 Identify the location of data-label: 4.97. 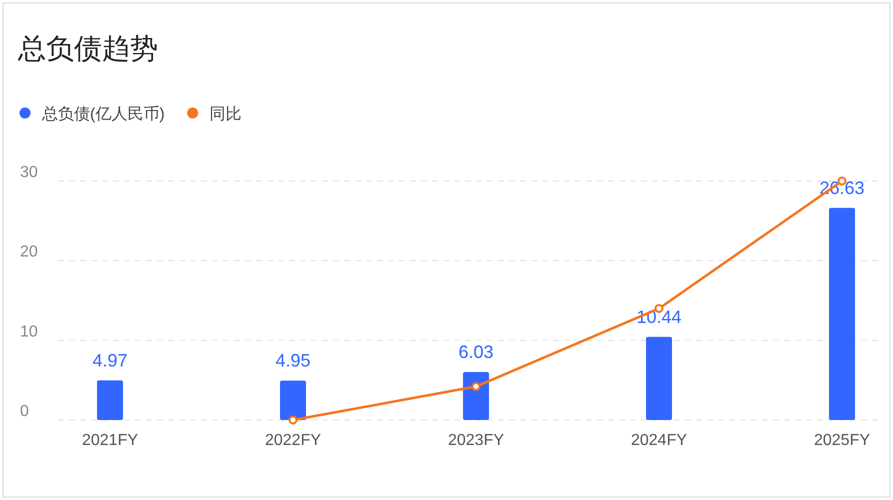
(110, 360).